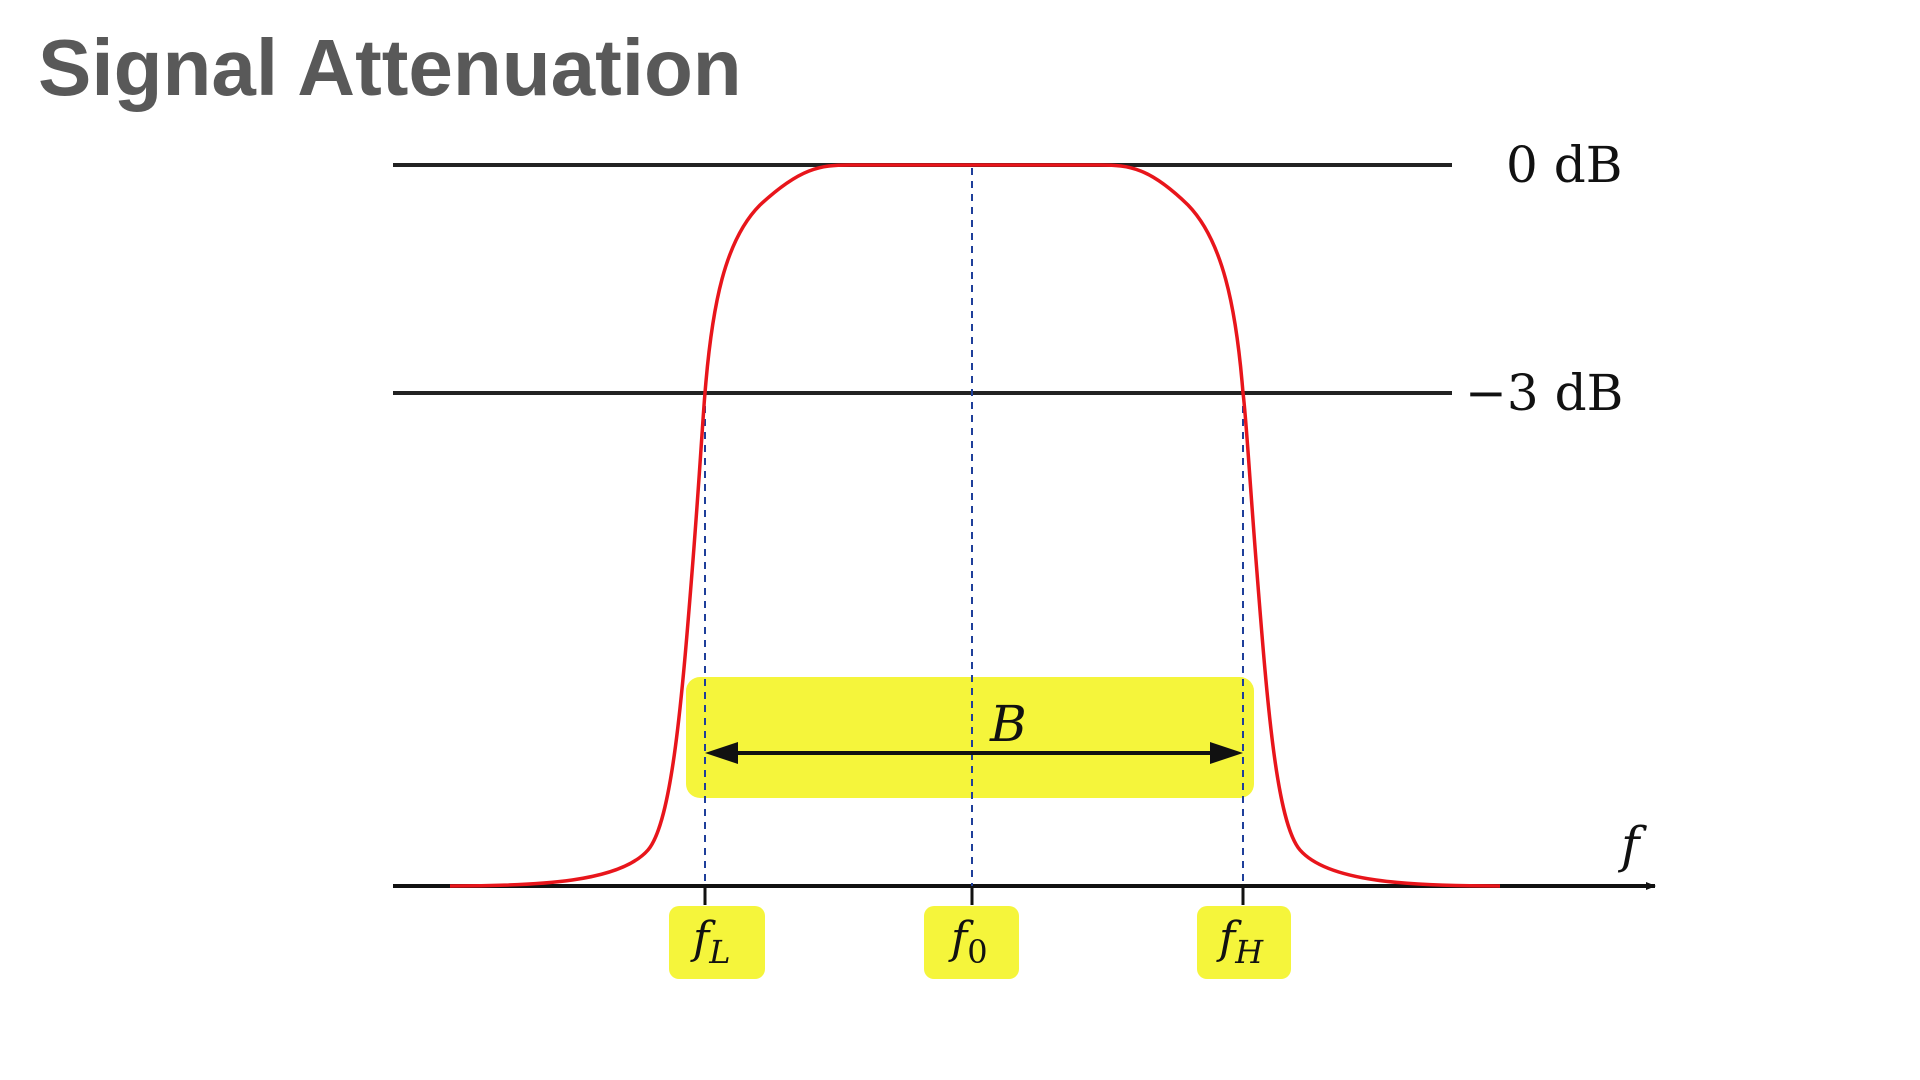  I want to click on f0-highlight, so click(971, 942).